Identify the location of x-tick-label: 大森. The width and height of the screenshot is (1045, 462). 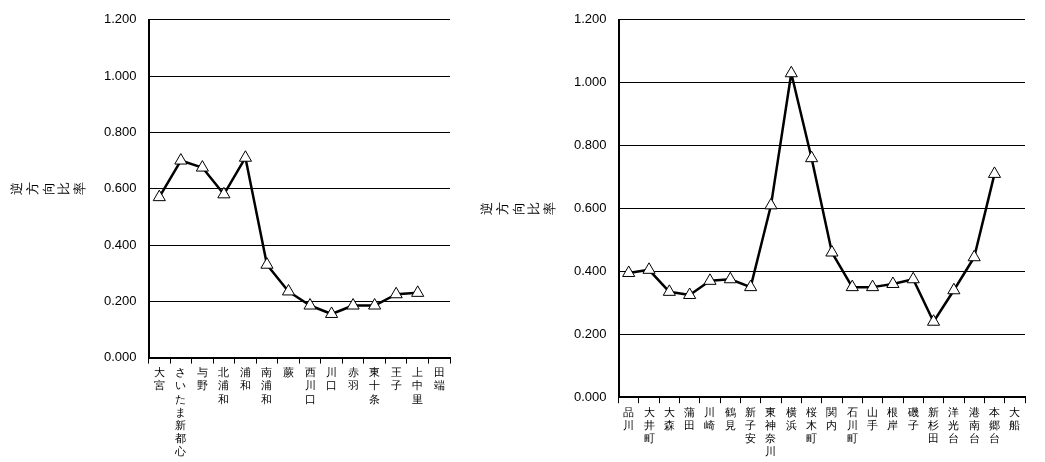
(669, 418).